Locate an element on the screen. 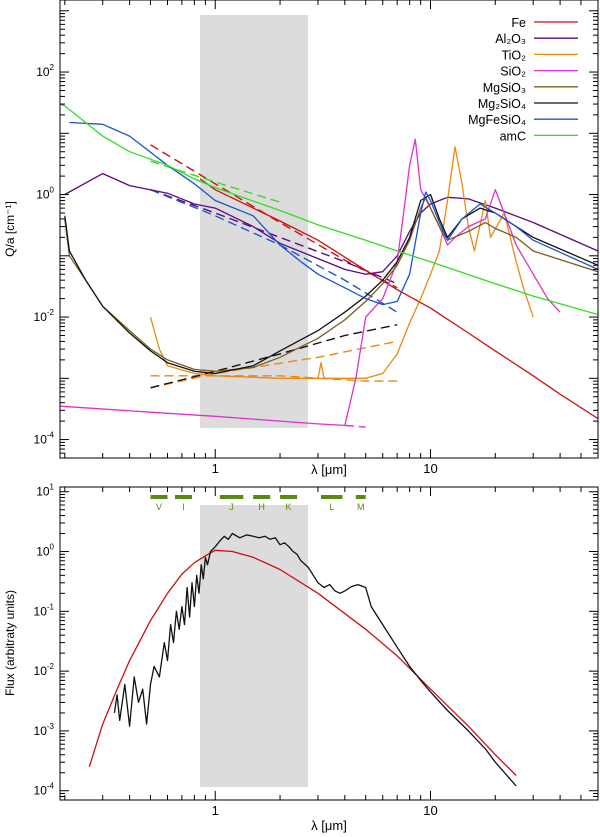 This screenshot has width=600, height=837. legend-label-0: Fe is located at coordinates (518, 23).